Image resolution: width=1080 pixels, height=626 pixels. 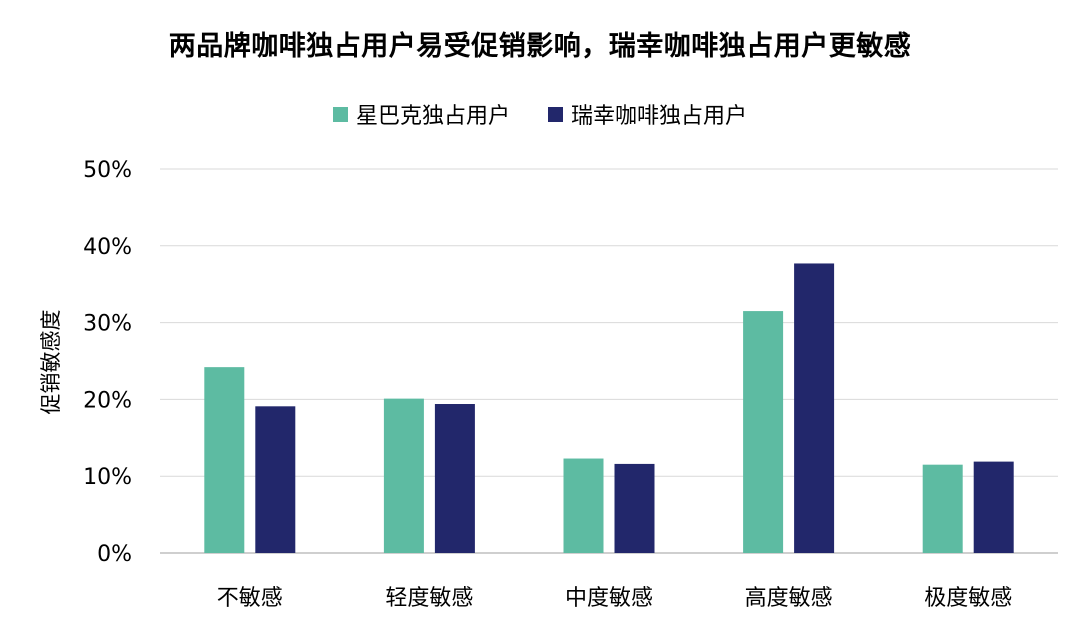 I want to click on legend-label-luckin: 瑞幸咖啡独占用户, so click(x=659, y=116).